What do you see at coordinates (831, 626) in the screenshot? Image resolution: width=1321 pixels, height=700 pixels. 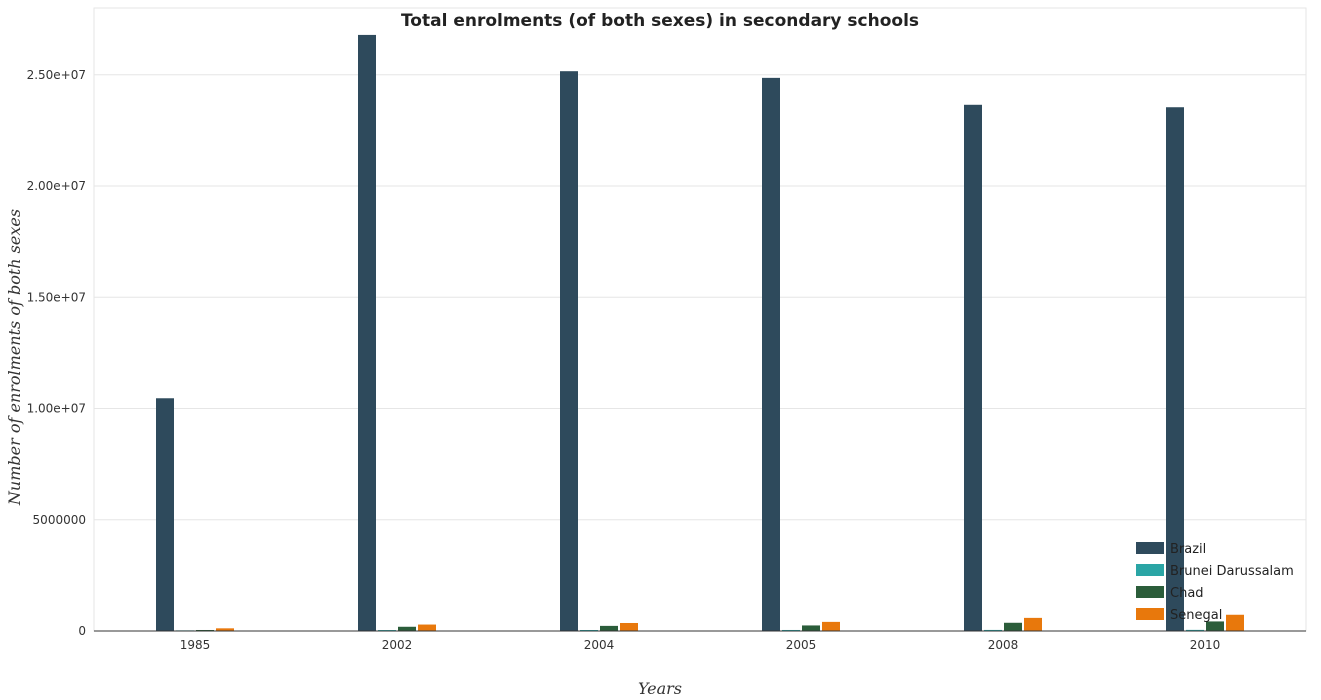 I see `bar-senegal-2005` at bounding box center [831, 626].